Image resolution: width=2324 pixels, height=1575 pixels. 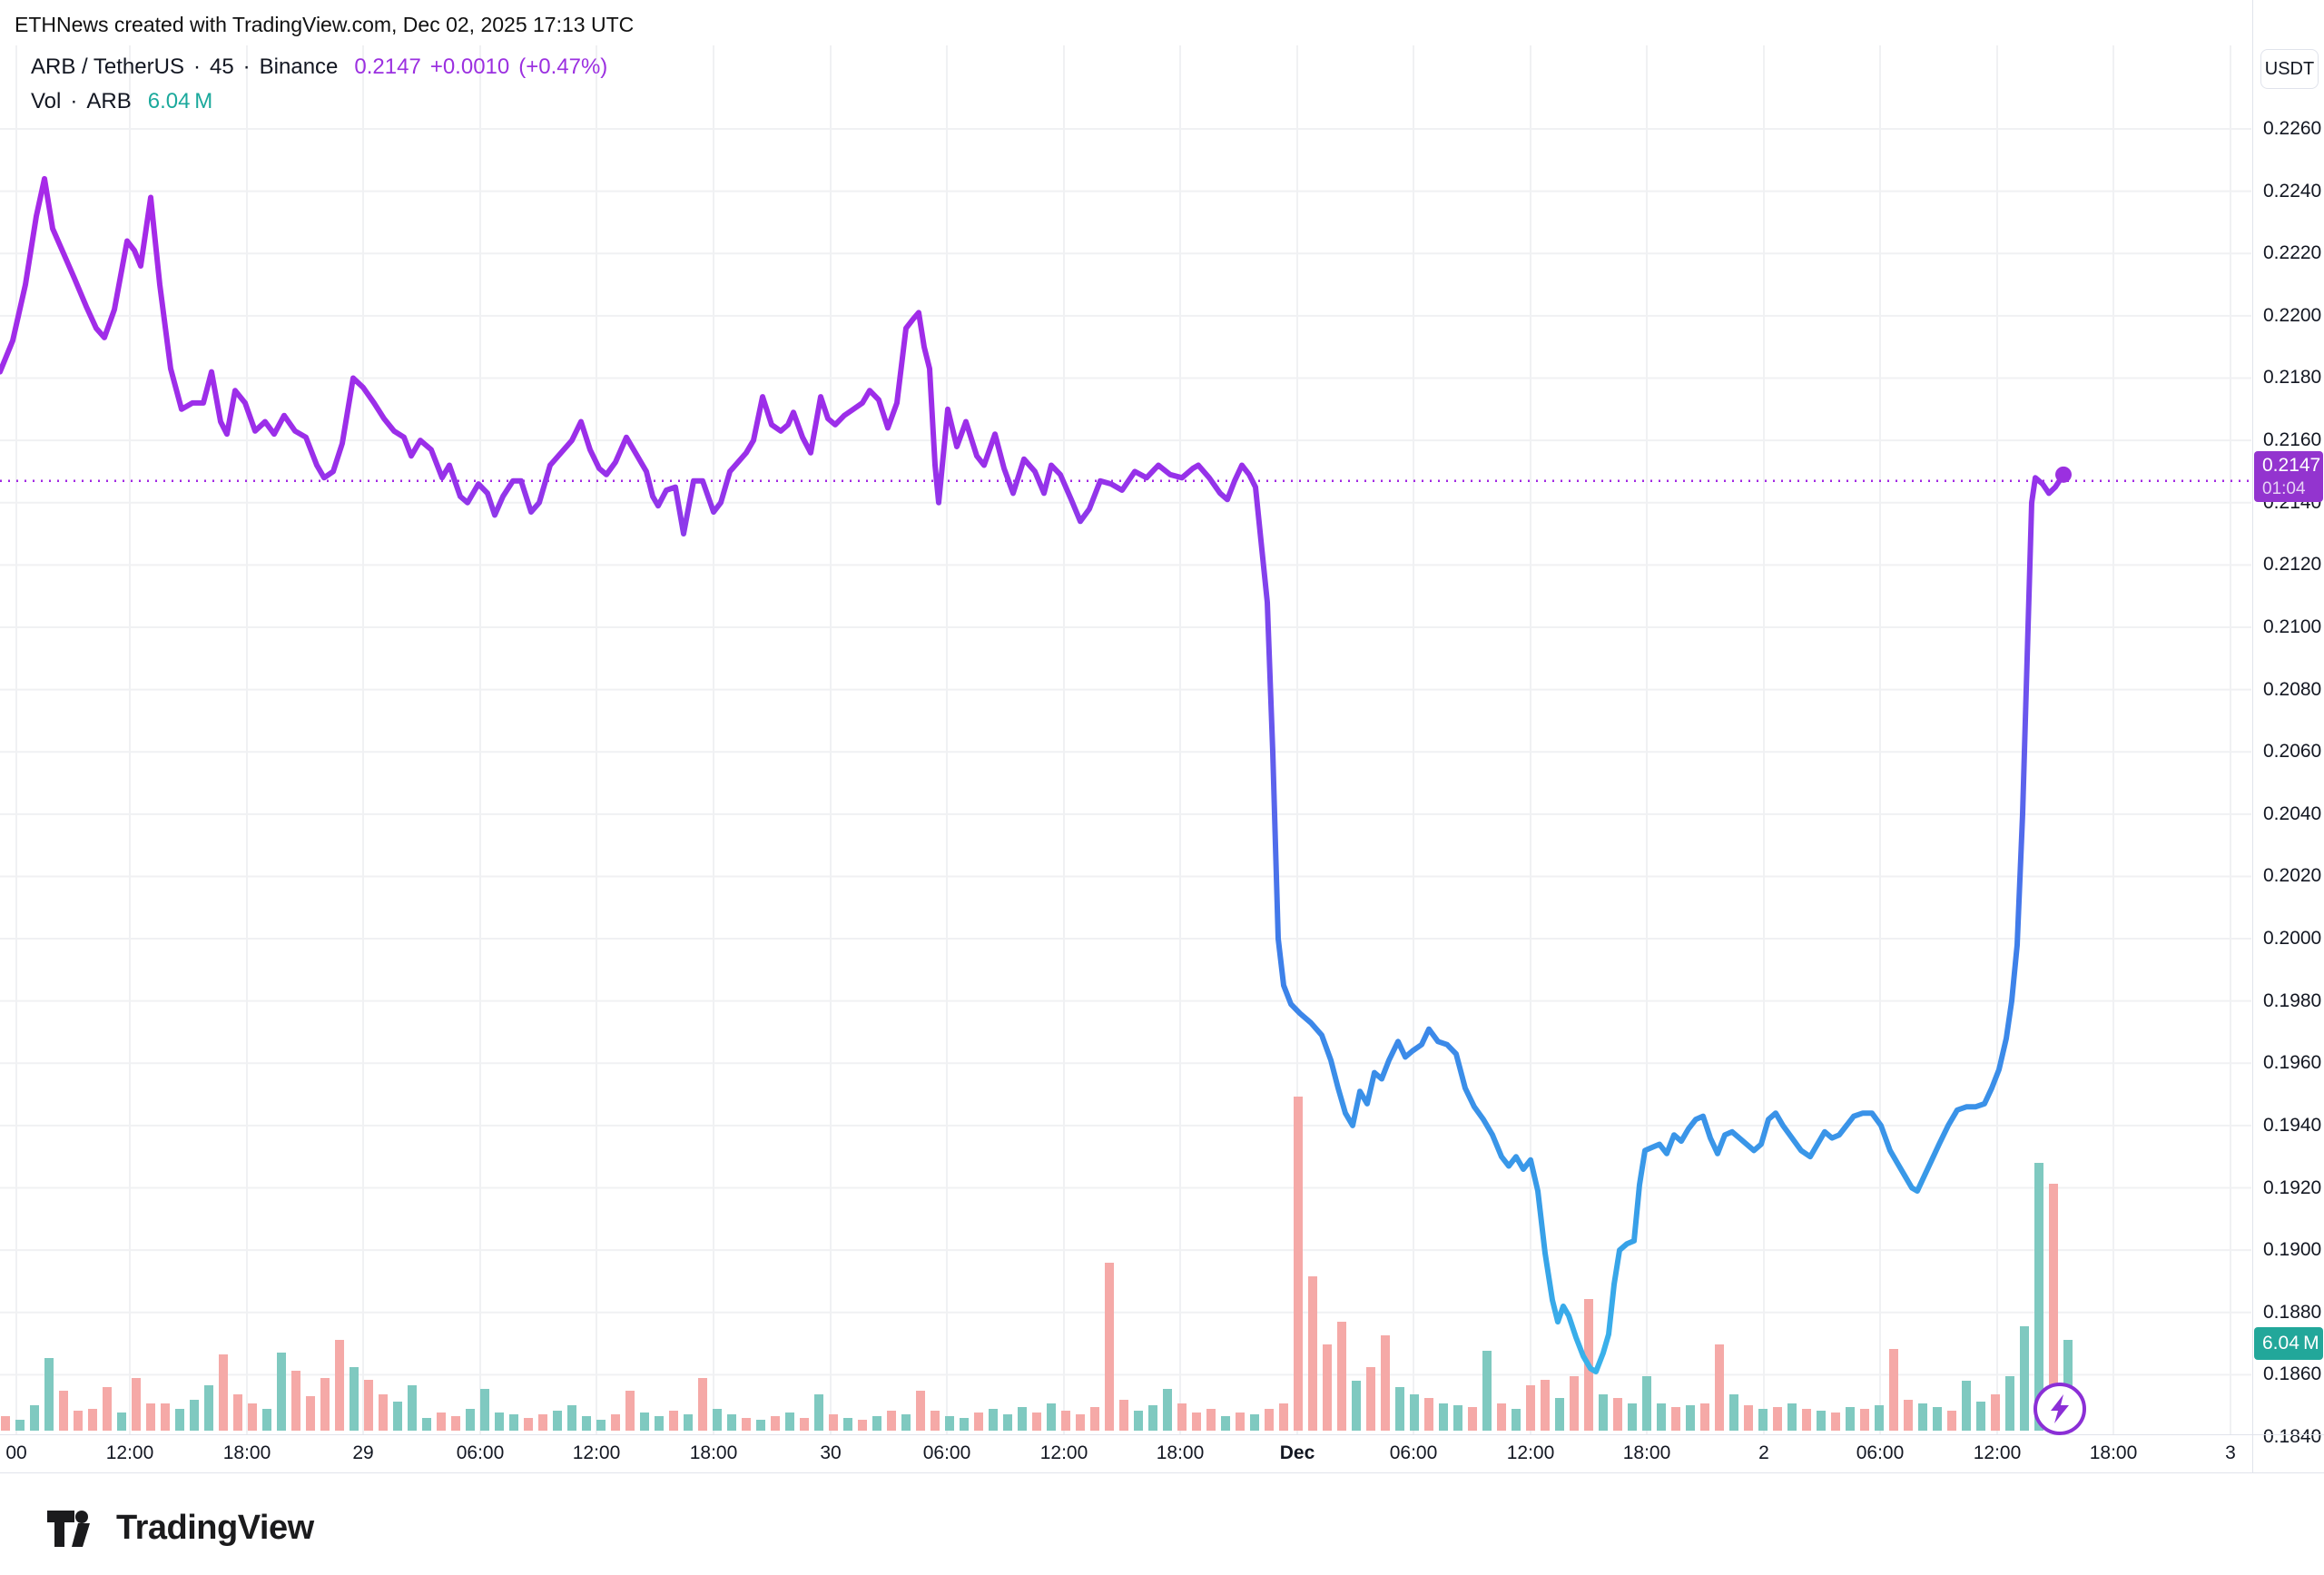 What do you see at coordinates (596, 1453) in the screenshot?
I see `time-tick-label: 12:00` at bounding box center [596, 1453].